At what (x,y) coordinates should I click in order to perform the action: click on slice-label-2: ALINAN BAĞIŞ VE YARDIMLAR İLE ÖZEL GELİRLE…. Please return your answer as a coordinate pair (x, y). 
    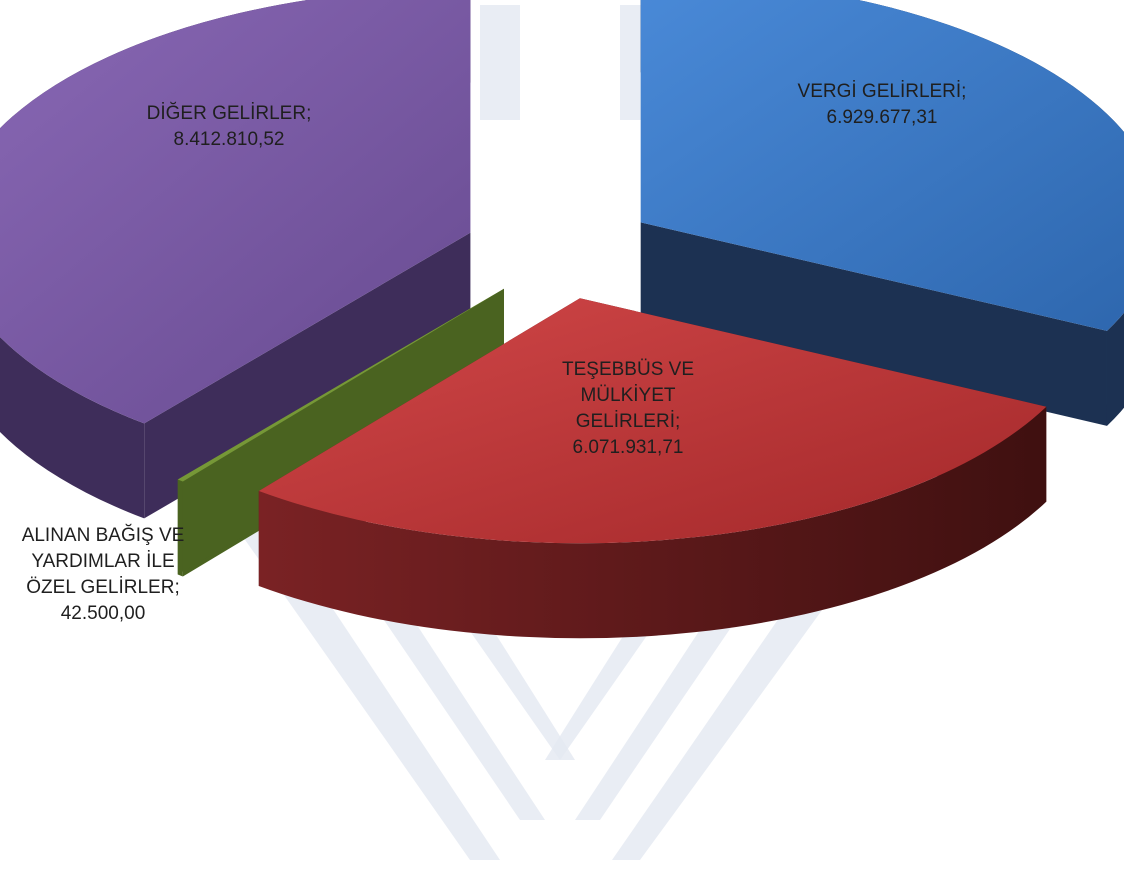
    Looking at the image, I should click on (103, 574).